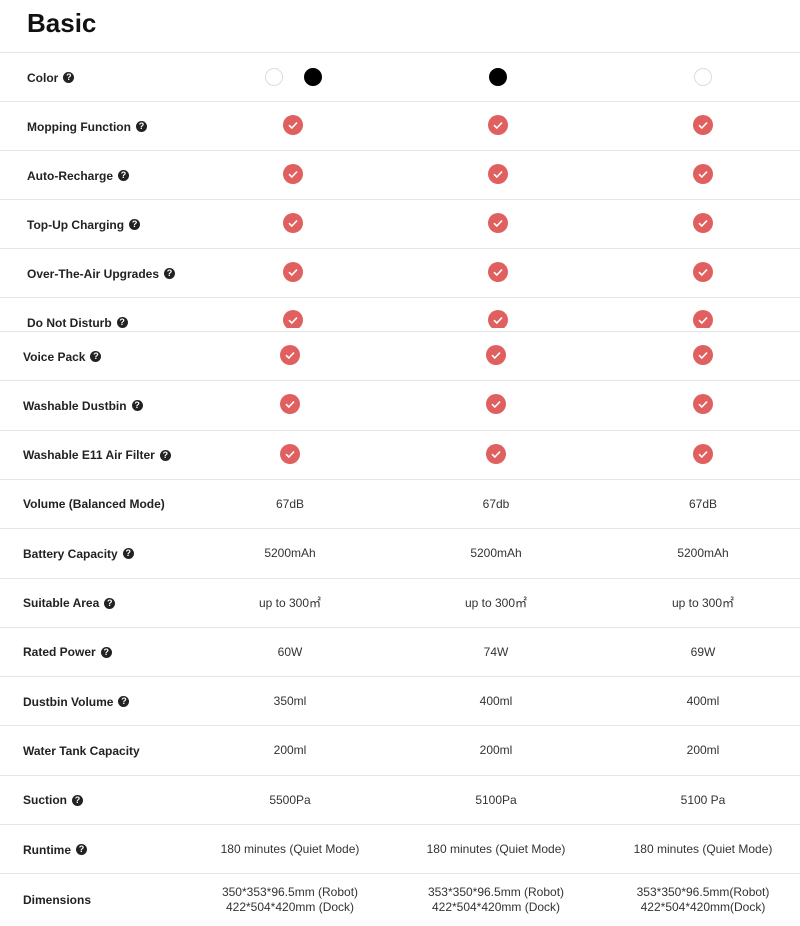 The image size is (800, 926). What do you see at coordinates (496, 651) in the screenshot?
I see `cell-line: 74W` at bounding box center [496, 651].